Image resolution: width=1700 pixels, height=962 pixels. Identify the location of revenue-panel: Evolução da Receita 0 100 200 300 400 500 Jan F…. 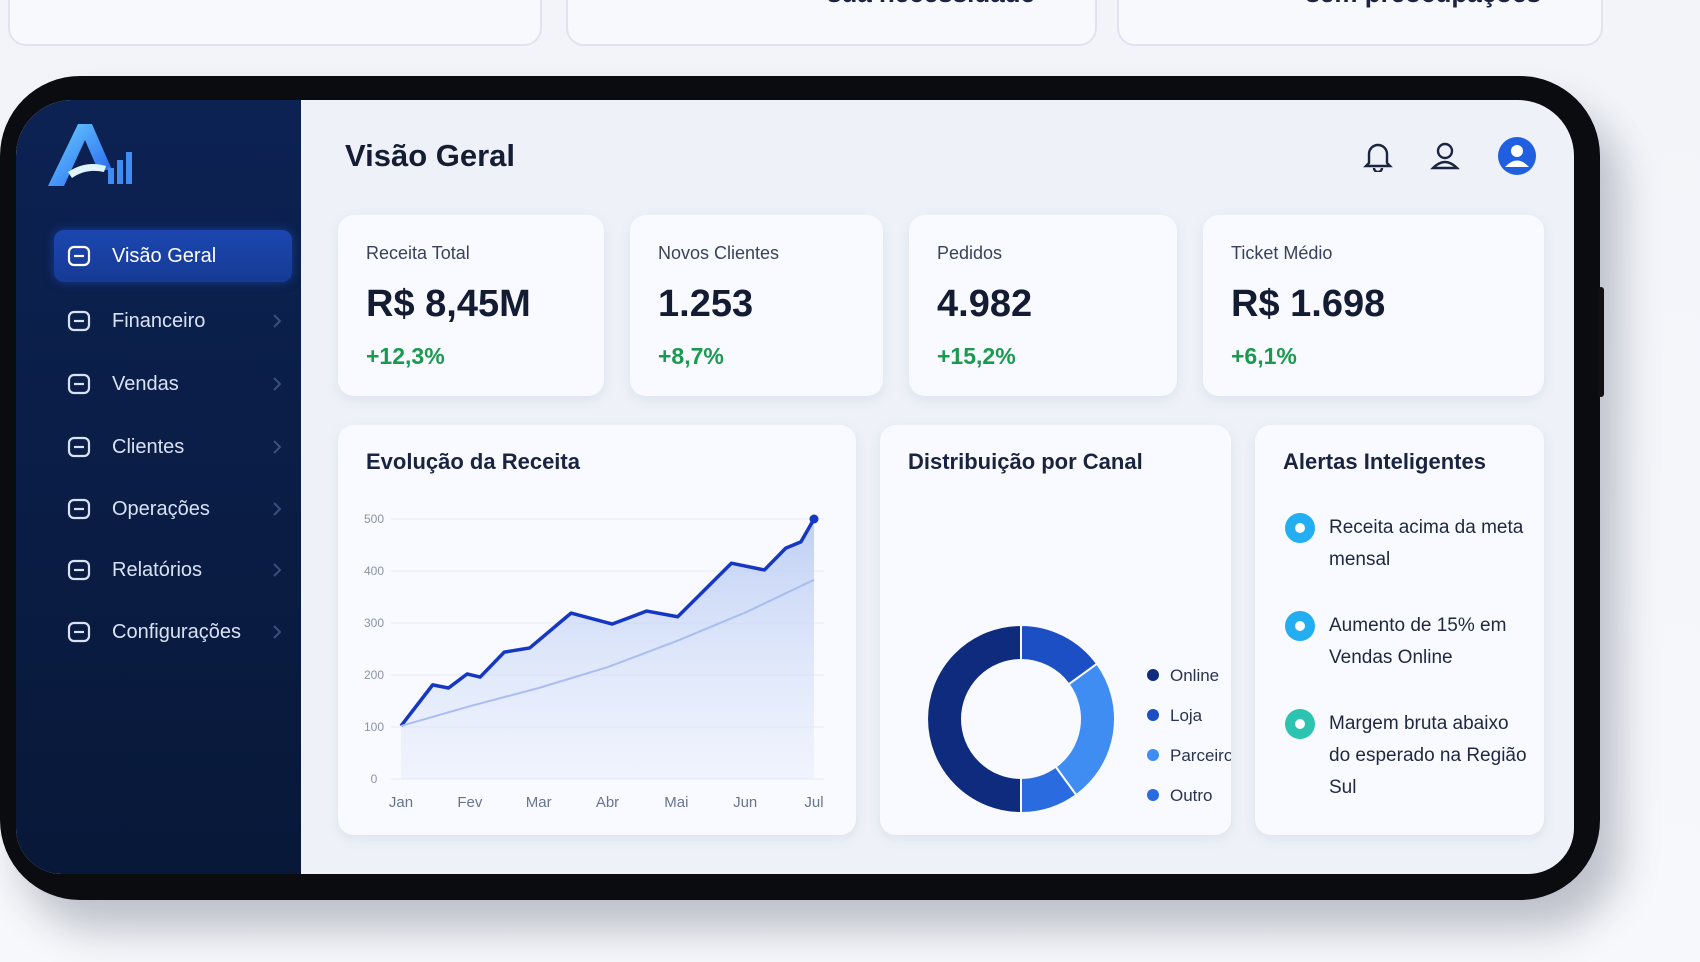
(597, 630).